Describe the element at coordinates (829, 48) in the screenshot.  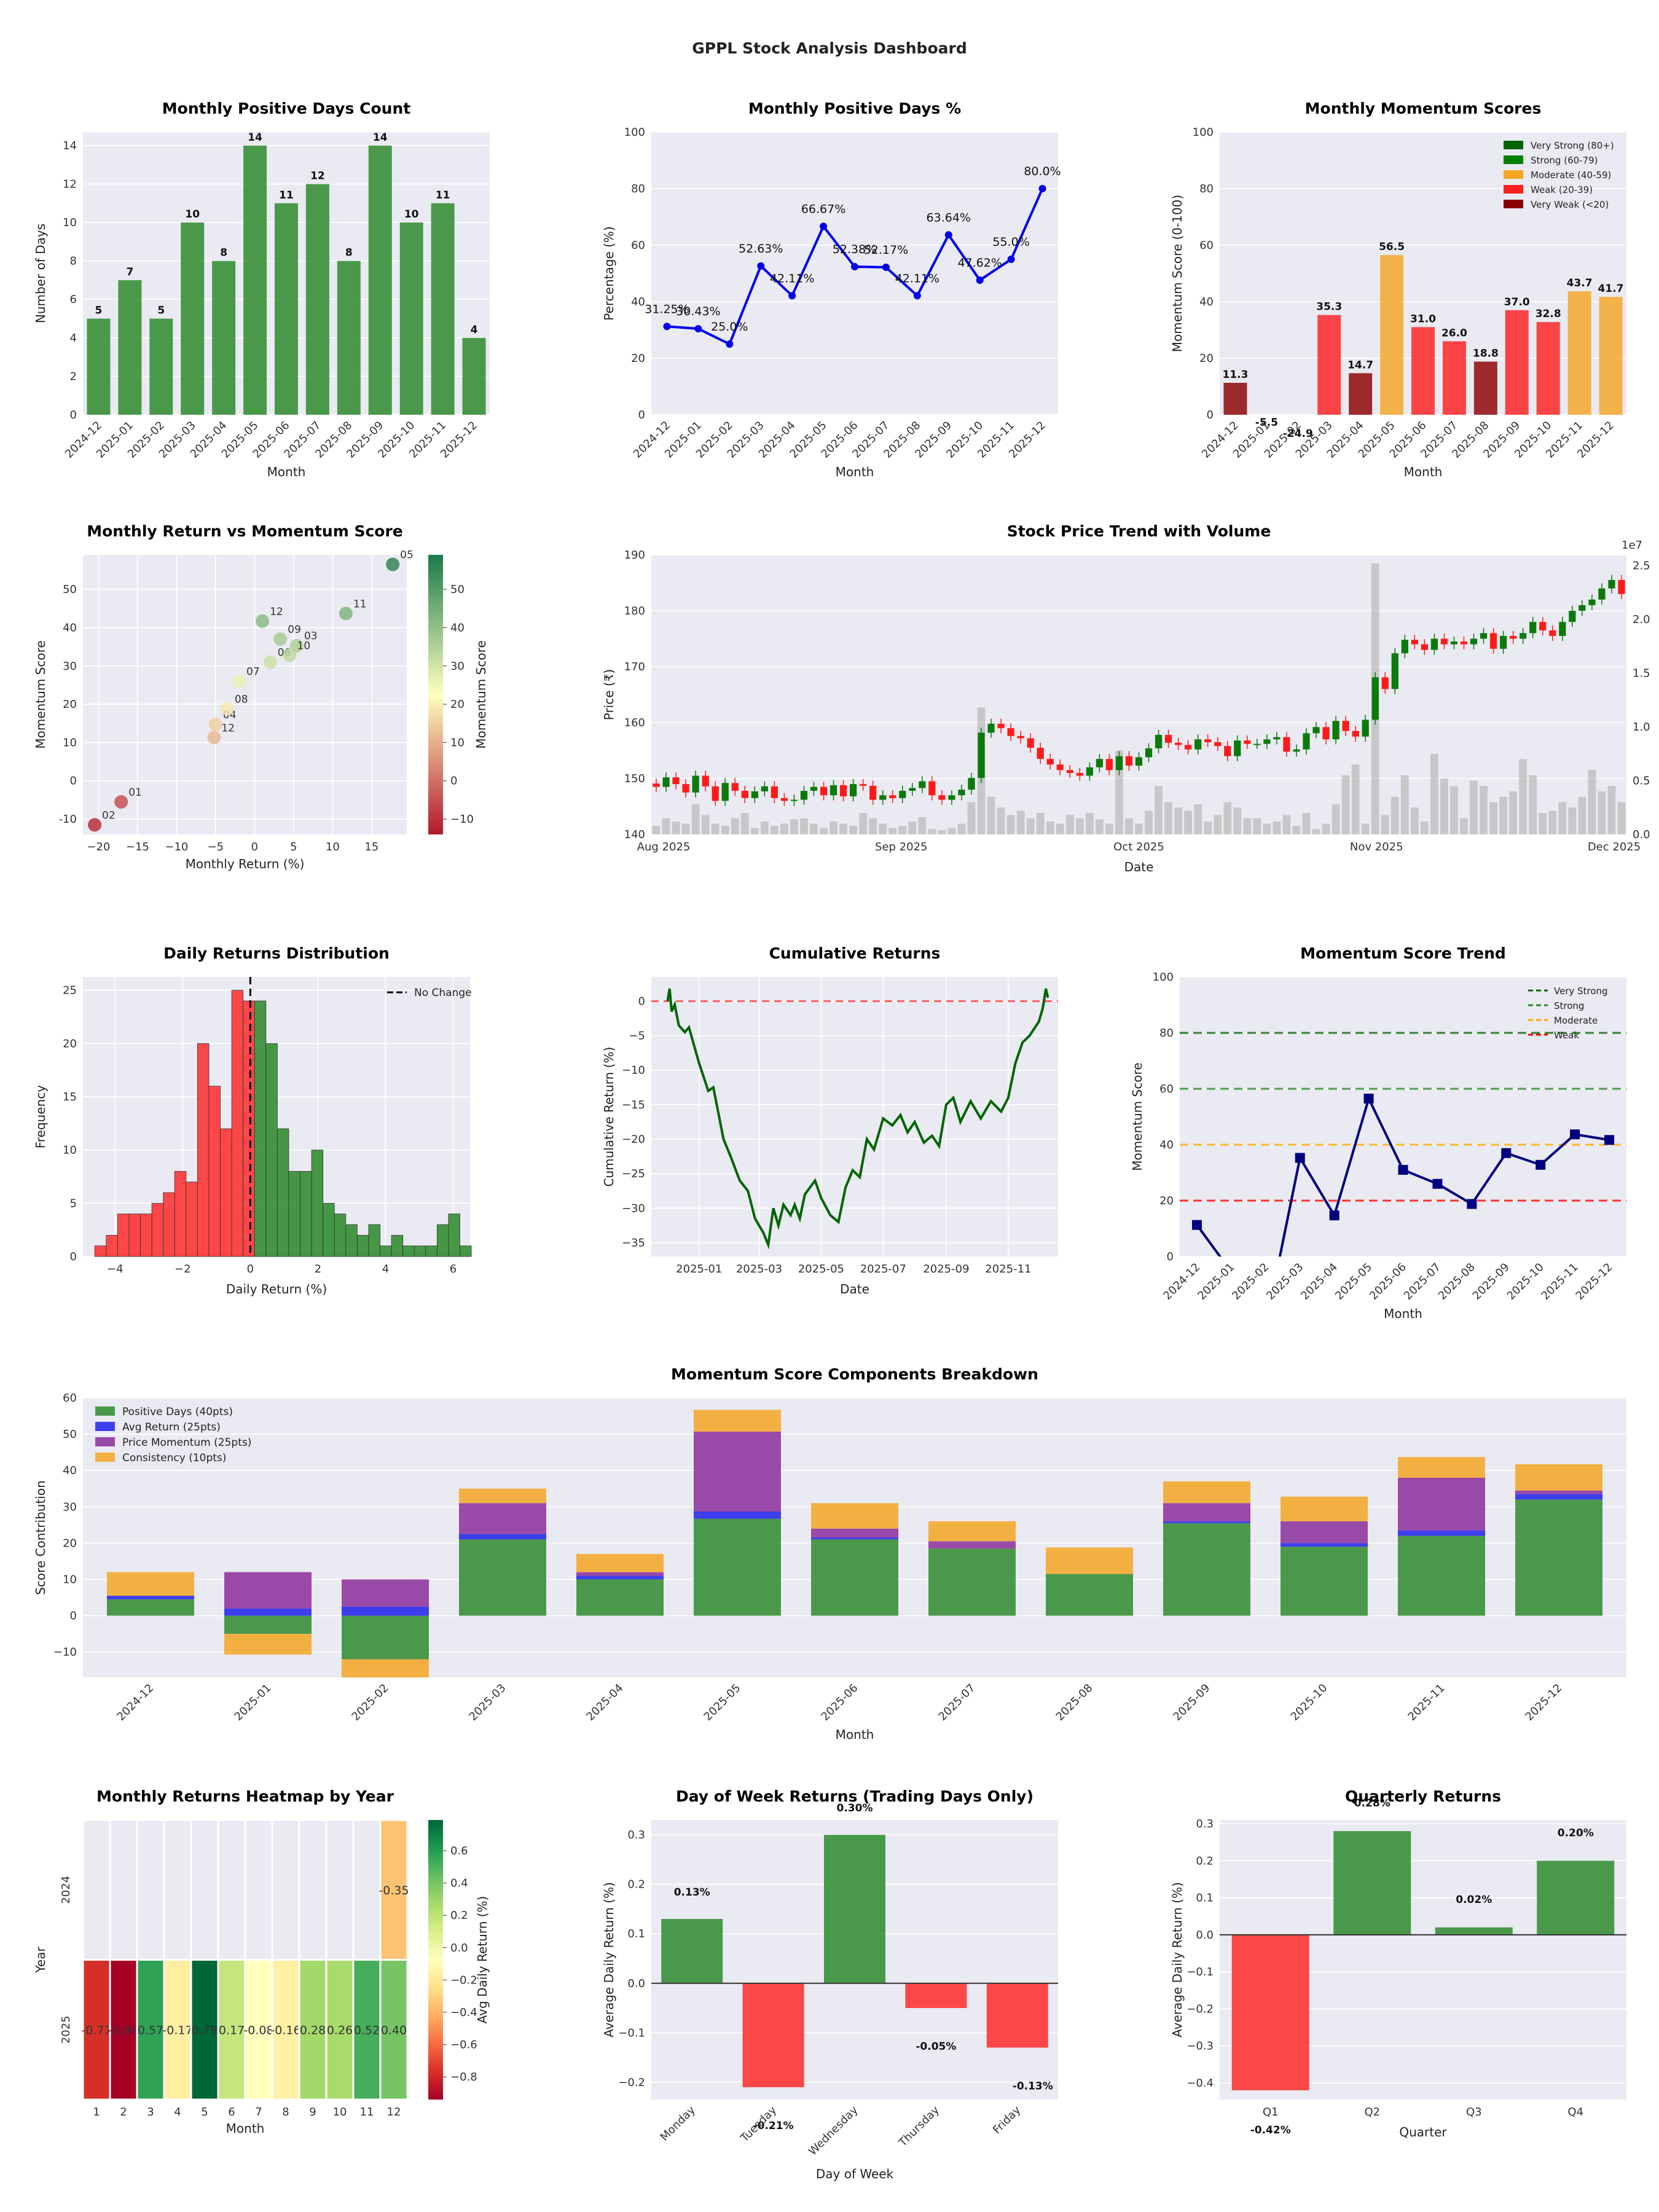
I see `dashboard-title: GPPL Stock Analysis Dashboard` at that location.